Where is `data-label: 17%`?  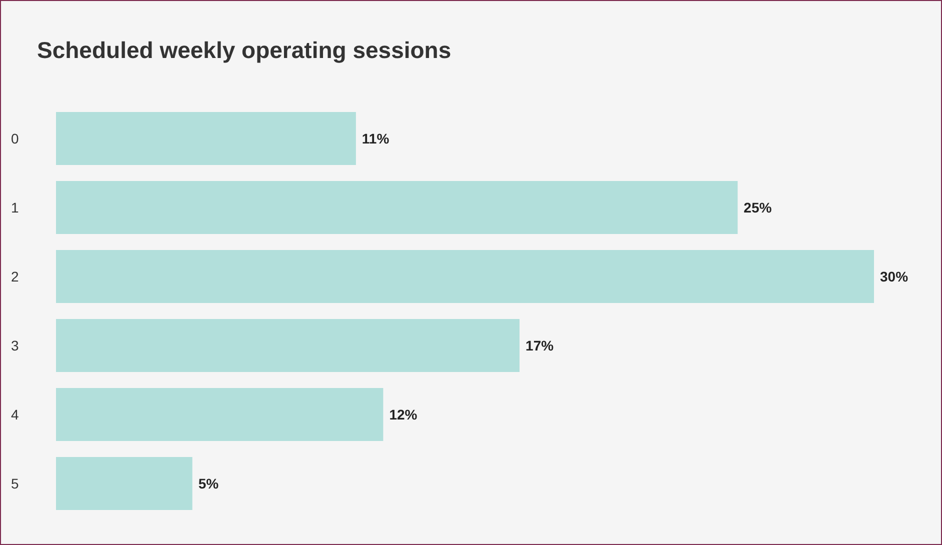 data-label: 17% is located at coordinates (540, 345).